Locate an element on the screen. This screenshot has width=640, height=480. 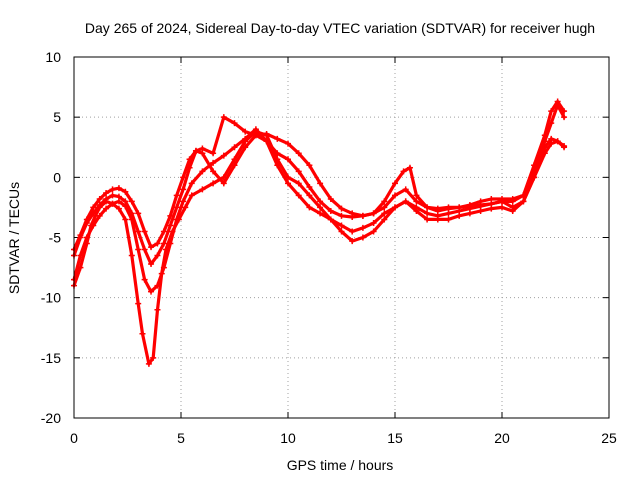
x-tick-label: 15 is located at coordinates (395, 438).